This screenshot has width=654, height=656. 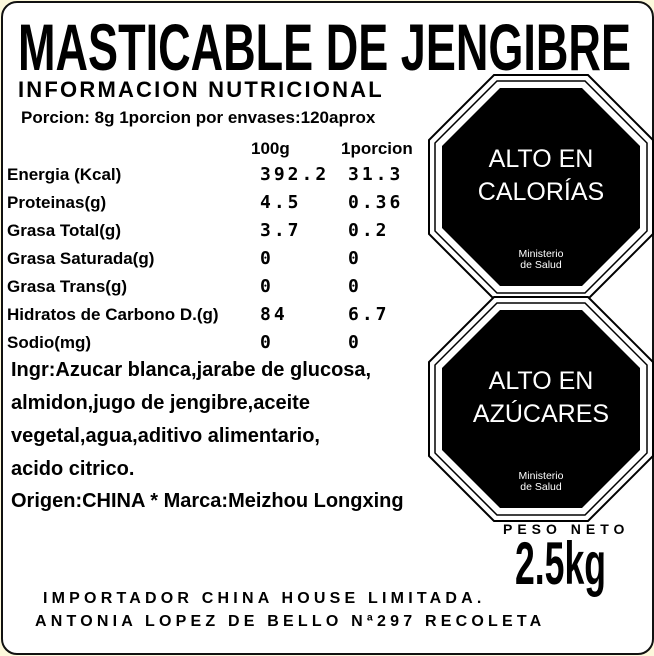 I want to click on value-serving: 6.7, so click(x=369, y=314).